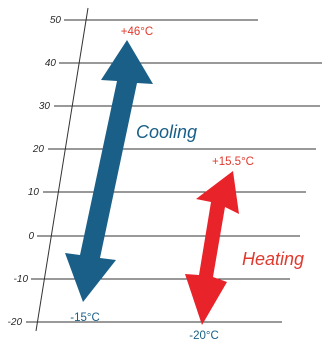  I want to click on tick-label: 30, so click(45, 106).